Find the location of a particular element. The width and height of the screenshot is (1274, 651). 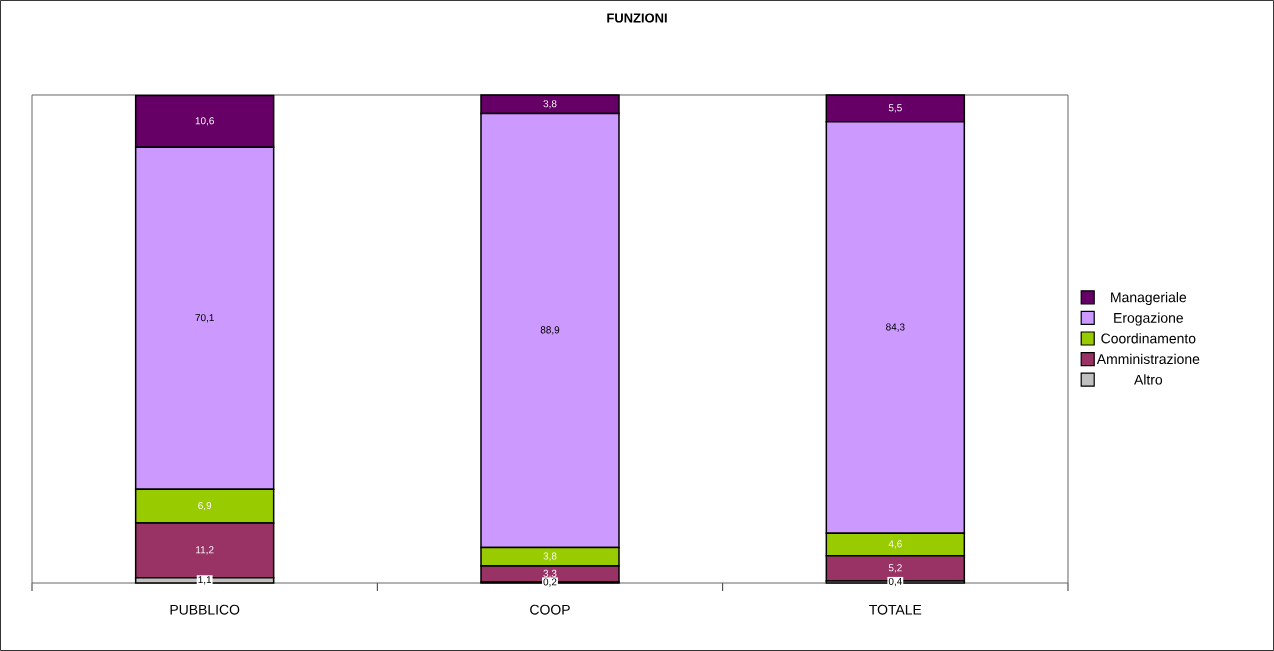

data-label: 5,5 is located at coordinates (895, 108).